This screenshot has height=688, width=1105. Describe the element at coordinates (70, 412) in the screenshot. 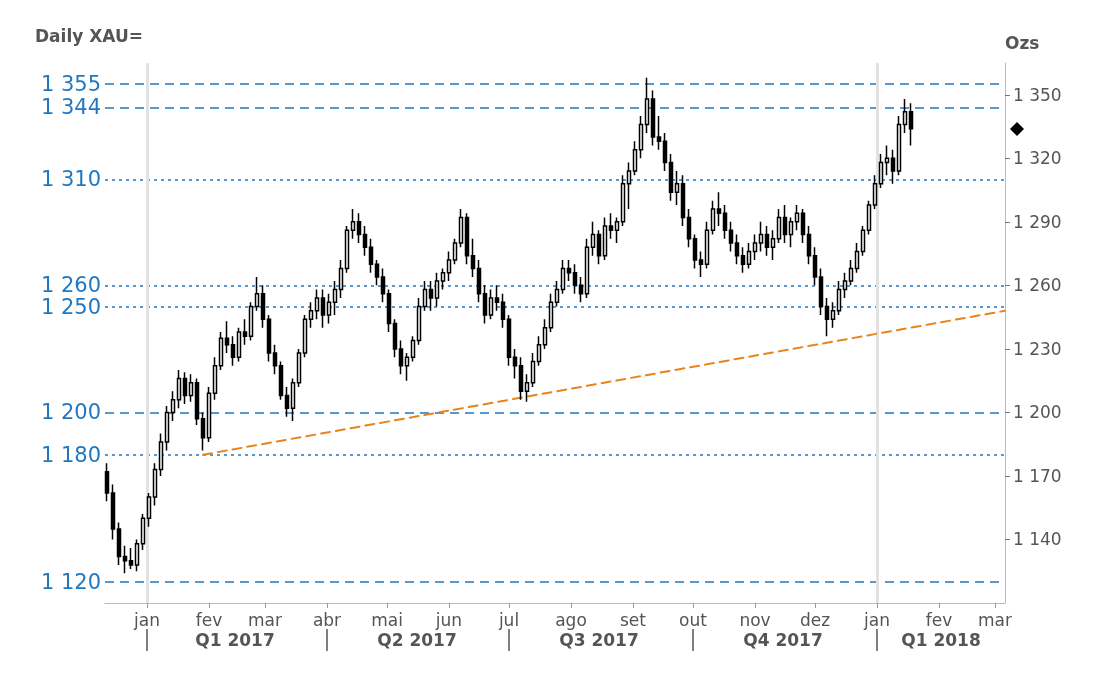

I see `ref-line-label: 1 200` at that location.